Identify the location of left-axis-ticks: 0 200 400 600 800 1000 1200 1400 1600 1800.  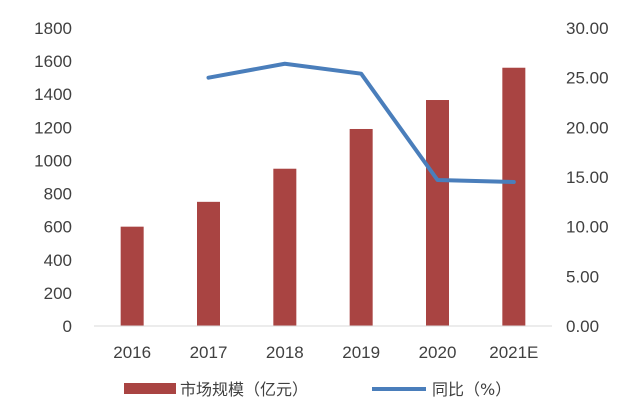
(53, 177).